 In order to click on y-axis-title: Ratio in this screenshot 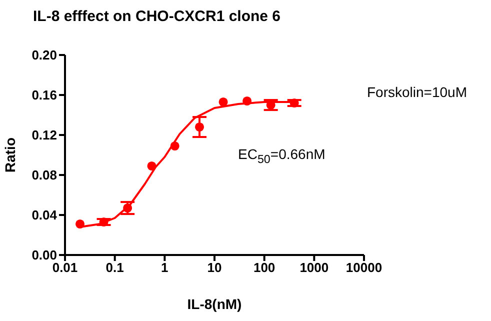, I will do `click(10, 155)`.